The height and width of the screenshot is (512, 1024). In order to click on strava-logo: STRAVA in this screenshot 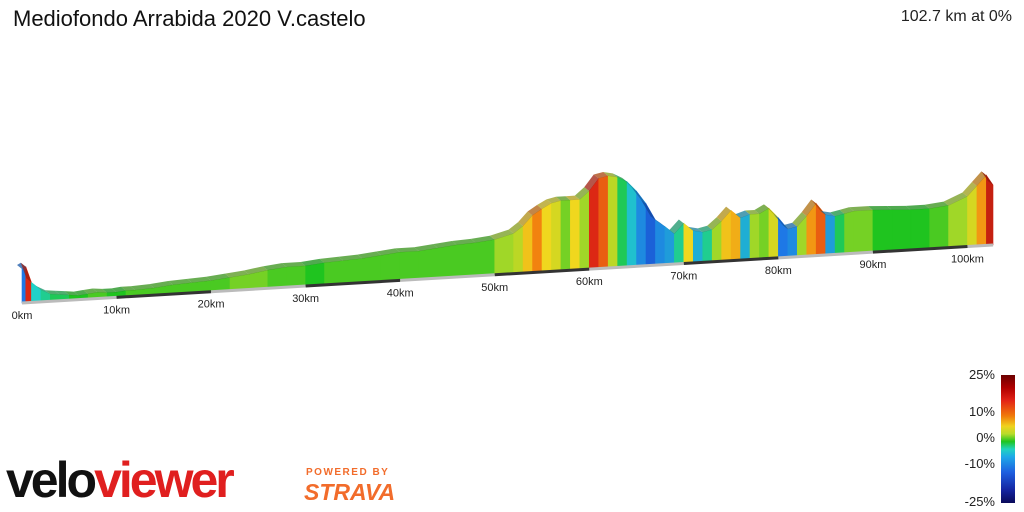, I will do `click(350, 492)`.